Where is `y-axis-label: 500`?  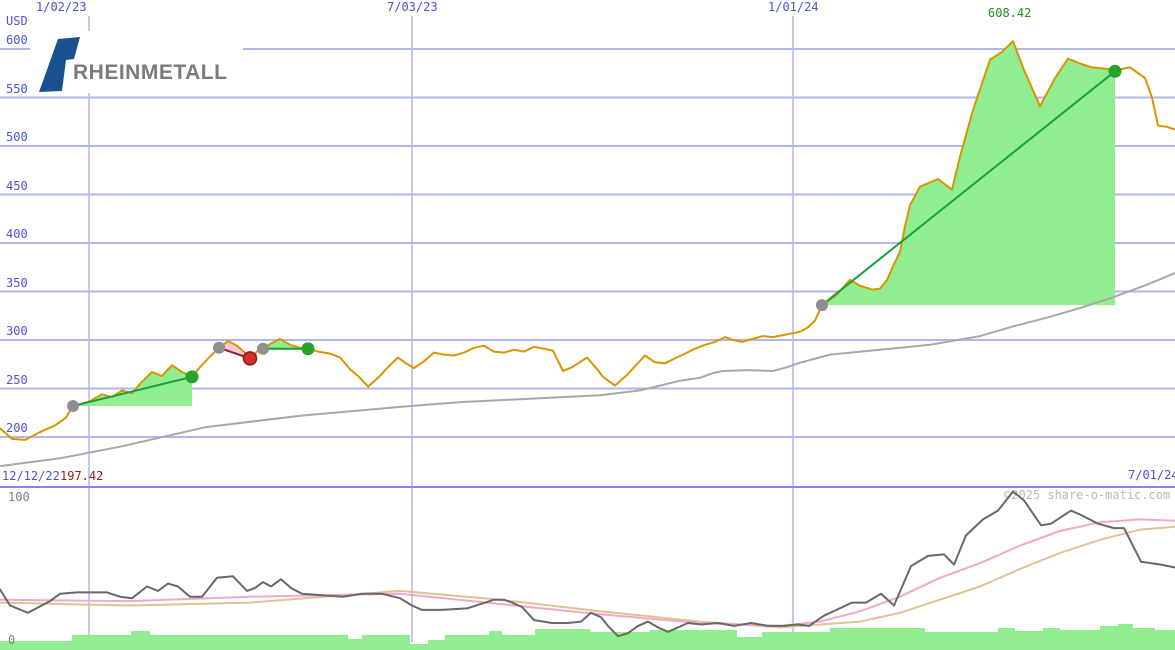 y-axis-label: 500 is located at coordinates (17, 137).